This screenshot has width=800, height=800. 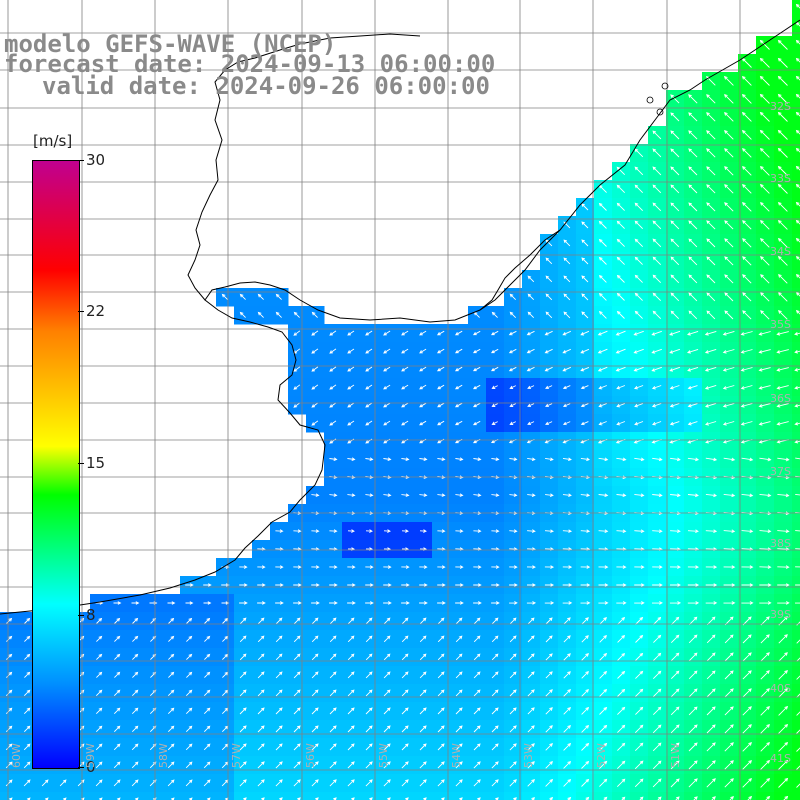 What do you see at coordinates (780, 251) in the screenshot?
I see `latitude-label: 34S` at bounding box center [780, 251].